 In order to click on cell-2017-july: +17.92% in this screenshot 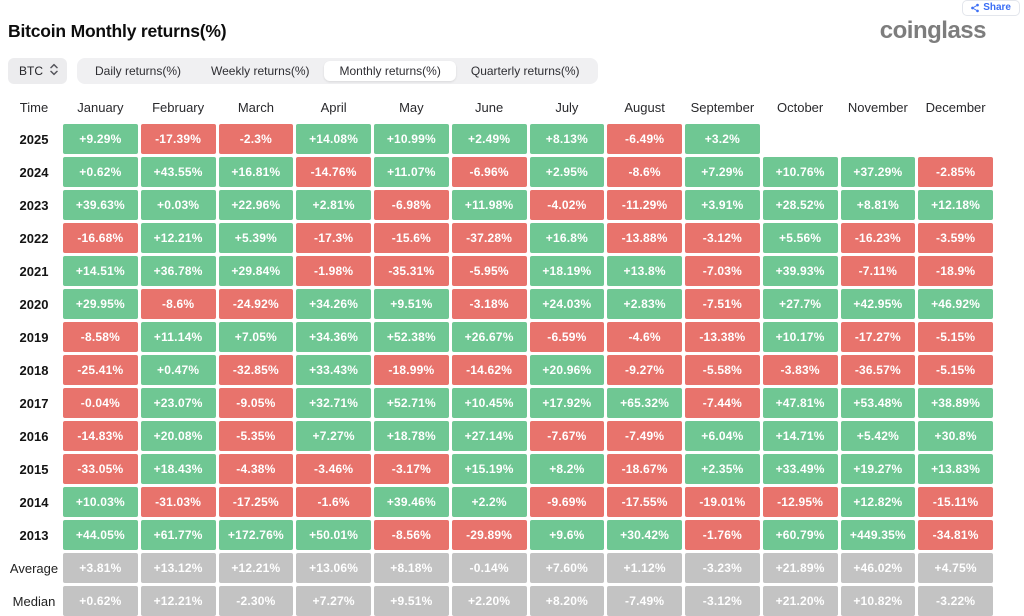, I will do `click(567, 403)`.